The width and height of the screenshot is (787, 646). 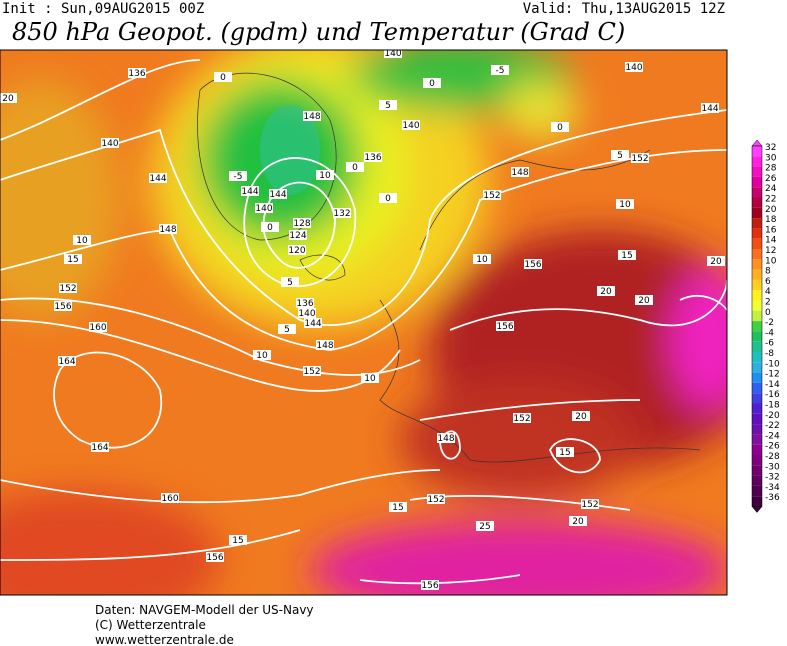 I want to click on colorbar-label: -10, so click(x=772, y=364).